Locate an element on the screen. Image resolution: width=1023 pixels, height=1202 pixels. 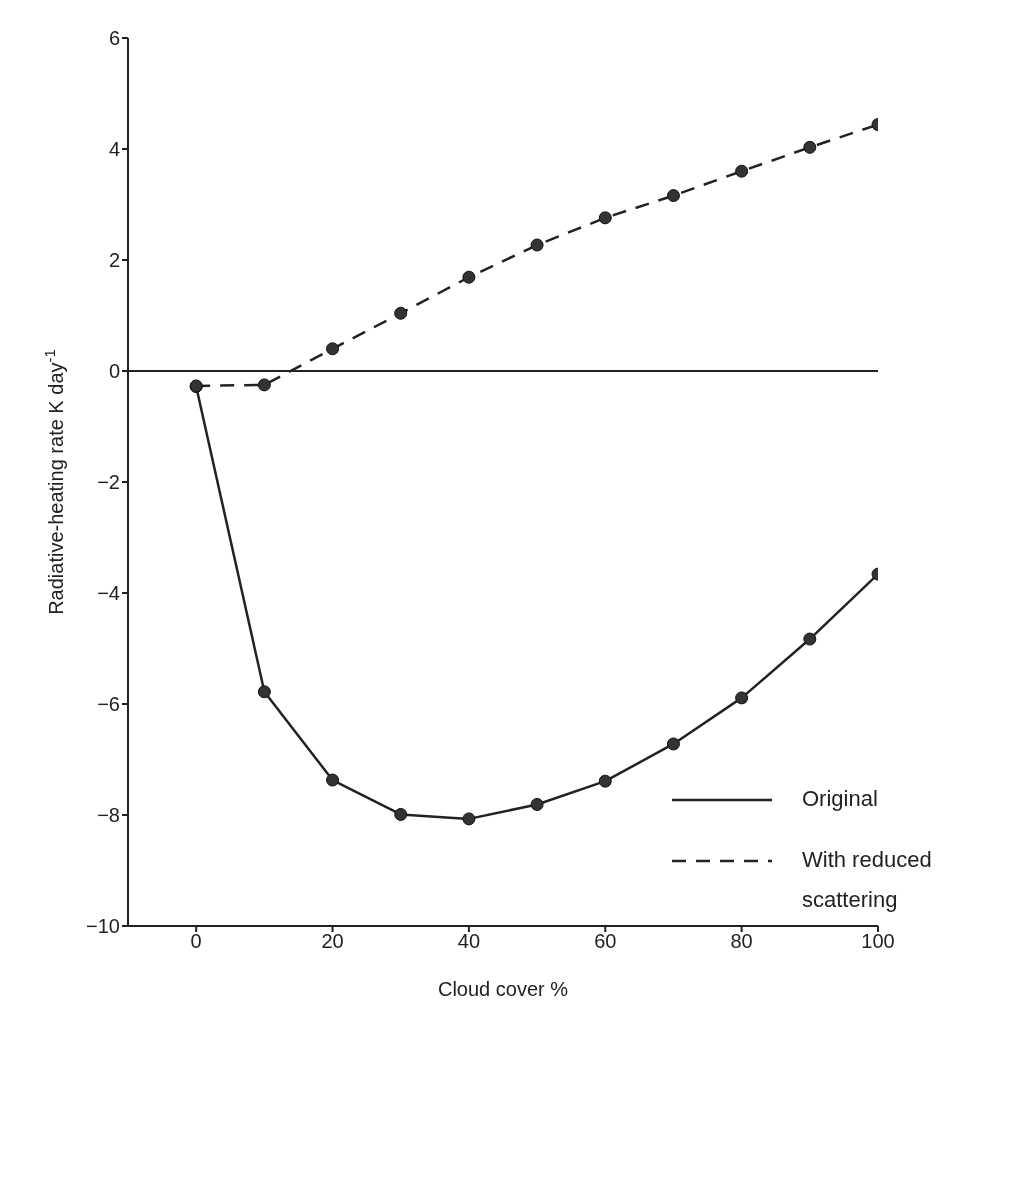
y-tick-label: −10 is located at coordinates (103, 926).